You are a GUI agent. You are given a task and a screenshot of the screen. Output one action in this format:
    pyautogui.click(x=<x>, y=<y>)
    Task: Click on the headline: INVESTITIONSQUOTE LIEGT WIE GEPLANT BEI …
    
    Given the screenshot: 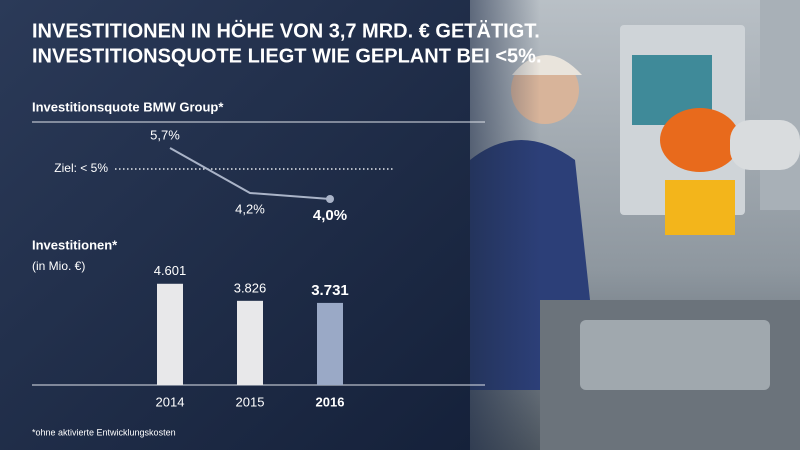 What is the action you would take?
    pyautogui.click(x=287, y=56)
    